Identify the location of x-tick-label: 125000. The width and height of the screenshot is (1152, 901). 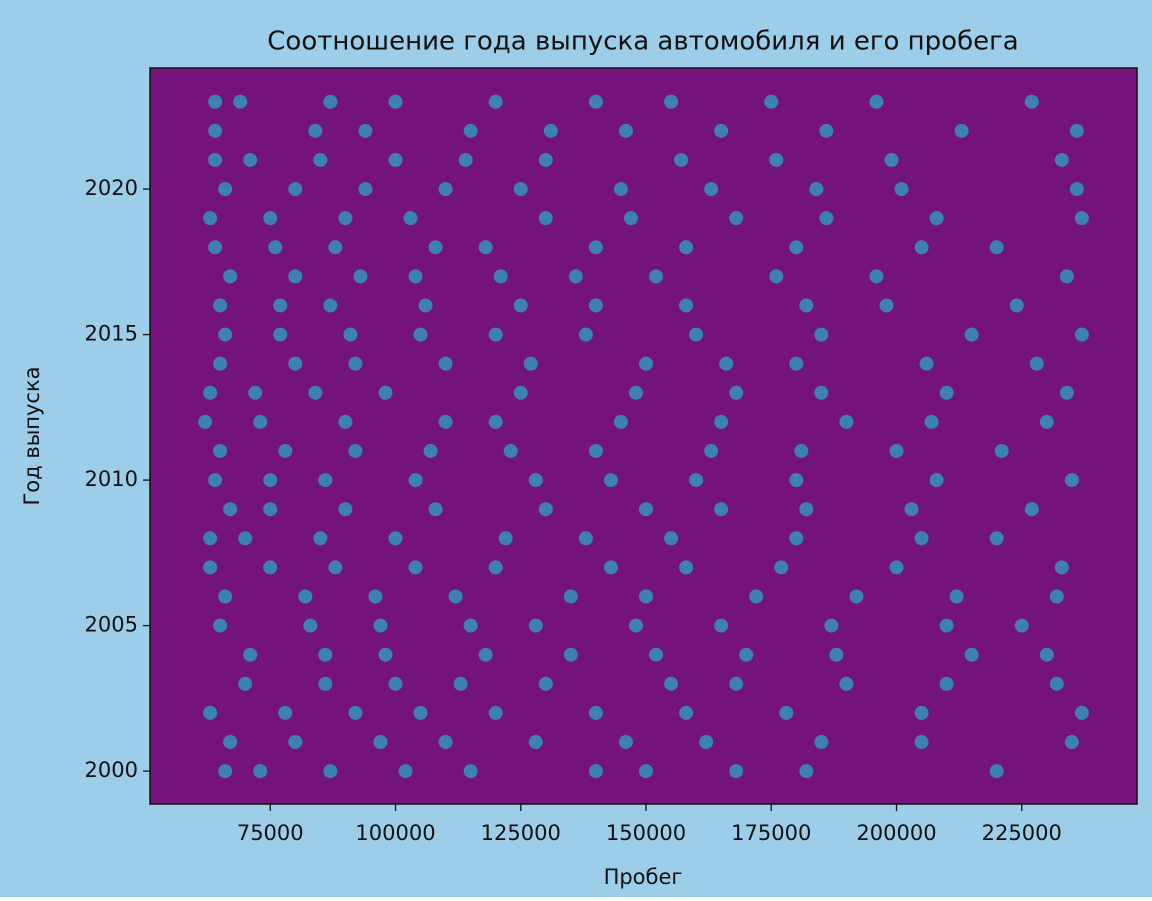
(521, 833).